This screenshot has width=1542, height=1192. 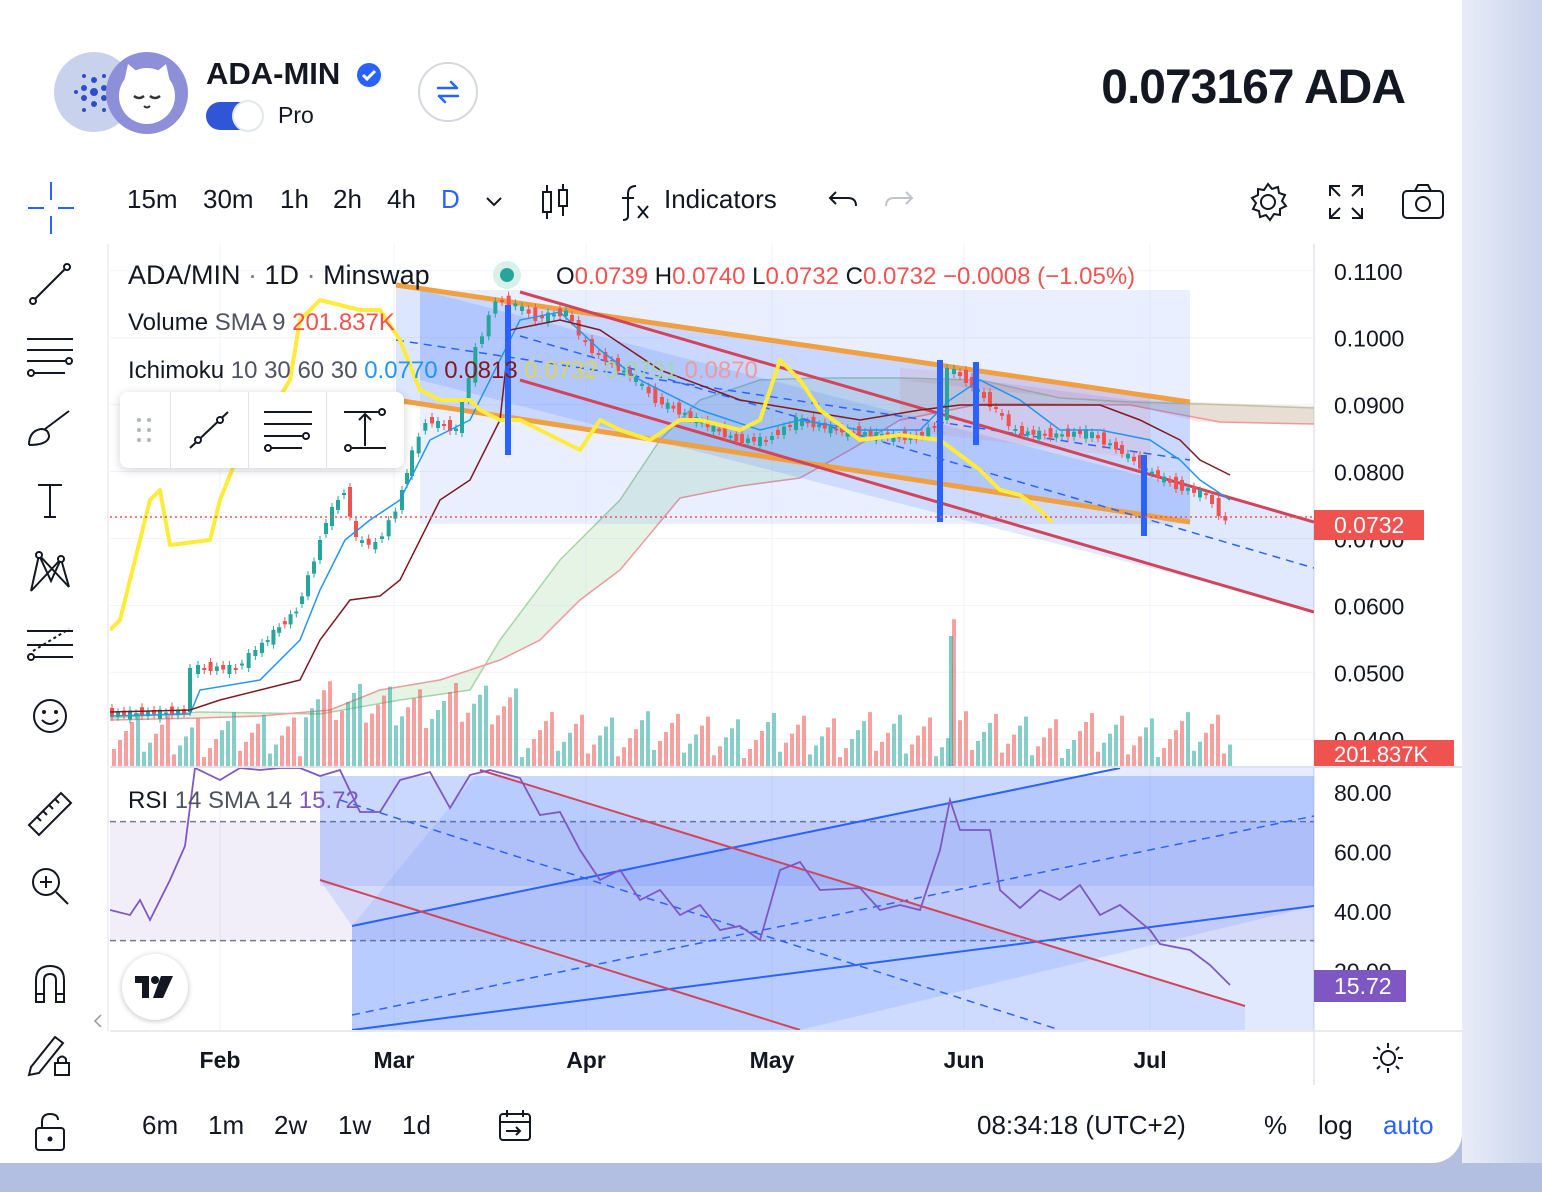 I want to click on swap-pair-button, so click(x=448, y=92).